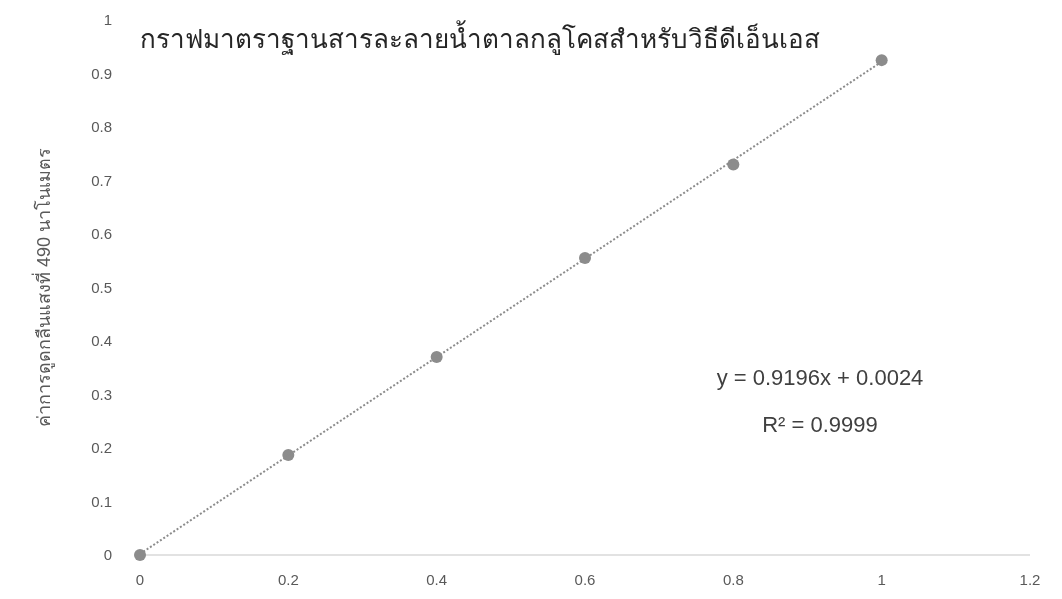 This screenshot has width=1062, height=599. Describe the element at coordinates (101, 126) in the screenshot. I see `y-tick-label: 0.8` at that location.